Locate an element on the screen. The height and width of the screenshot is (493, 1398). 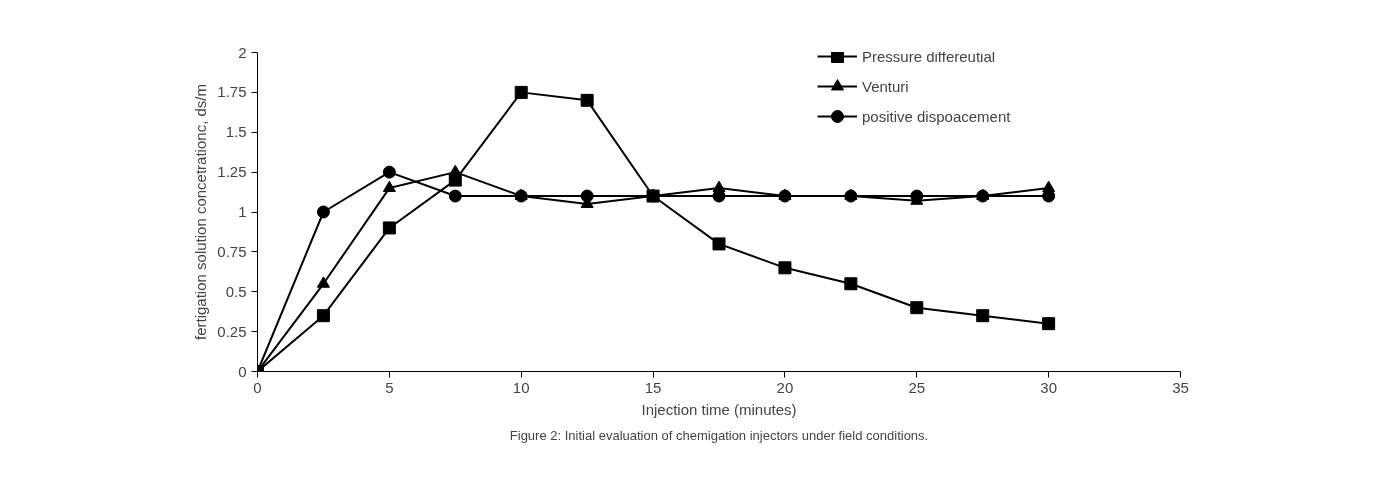
x-tick-label: 30 is located at coordinates (1048, 387).